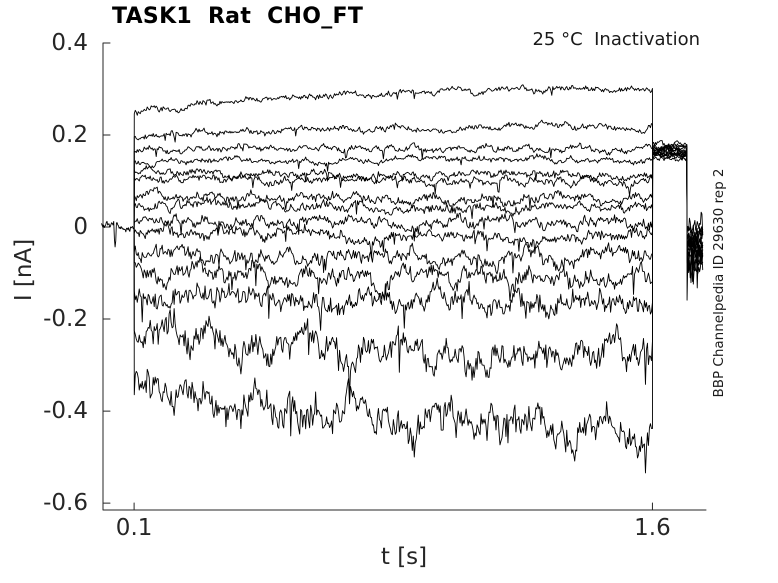  What do you see at coordinates (24, 270) in the screenshot?
I see `y-axis-label: I [nA]` at bounding box center [24, 270].